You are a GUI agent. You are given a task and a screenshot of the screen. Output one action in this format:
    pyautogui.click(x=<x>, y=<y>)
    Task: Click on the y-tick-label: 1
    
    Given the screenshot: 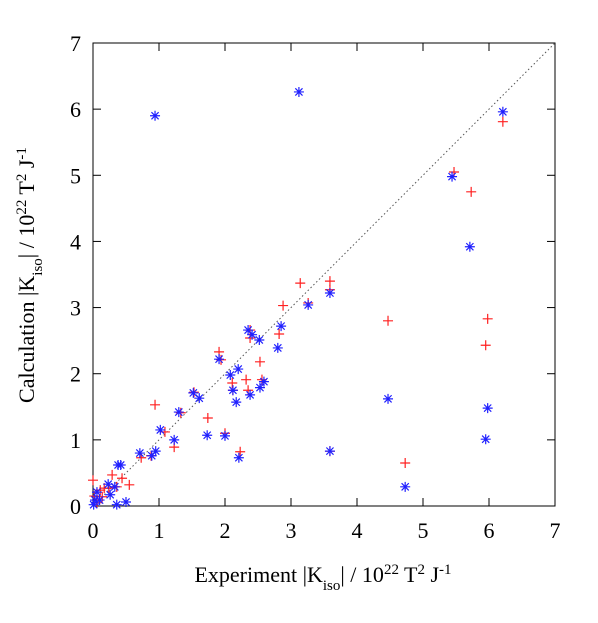 What is the action you would take?
    pyautogui.click(x=75, y=440)
    